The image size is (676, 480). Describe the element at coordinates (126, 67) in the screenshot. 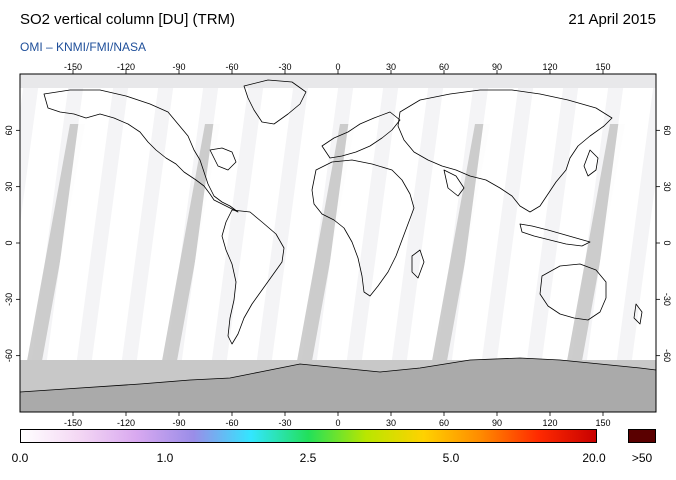

I see `lon-label-top: -120` at that location.